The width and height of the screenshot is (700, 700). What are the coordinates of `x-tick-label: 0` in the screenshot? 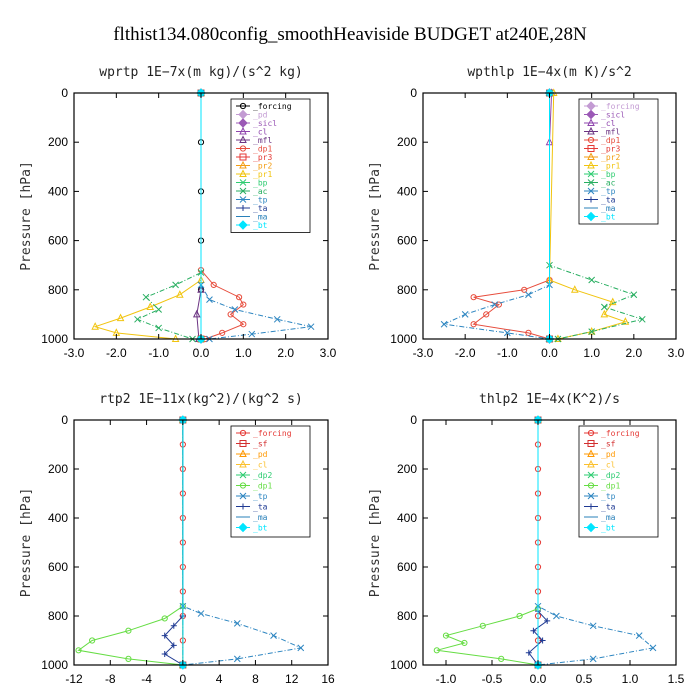 It's located at (183, 679).